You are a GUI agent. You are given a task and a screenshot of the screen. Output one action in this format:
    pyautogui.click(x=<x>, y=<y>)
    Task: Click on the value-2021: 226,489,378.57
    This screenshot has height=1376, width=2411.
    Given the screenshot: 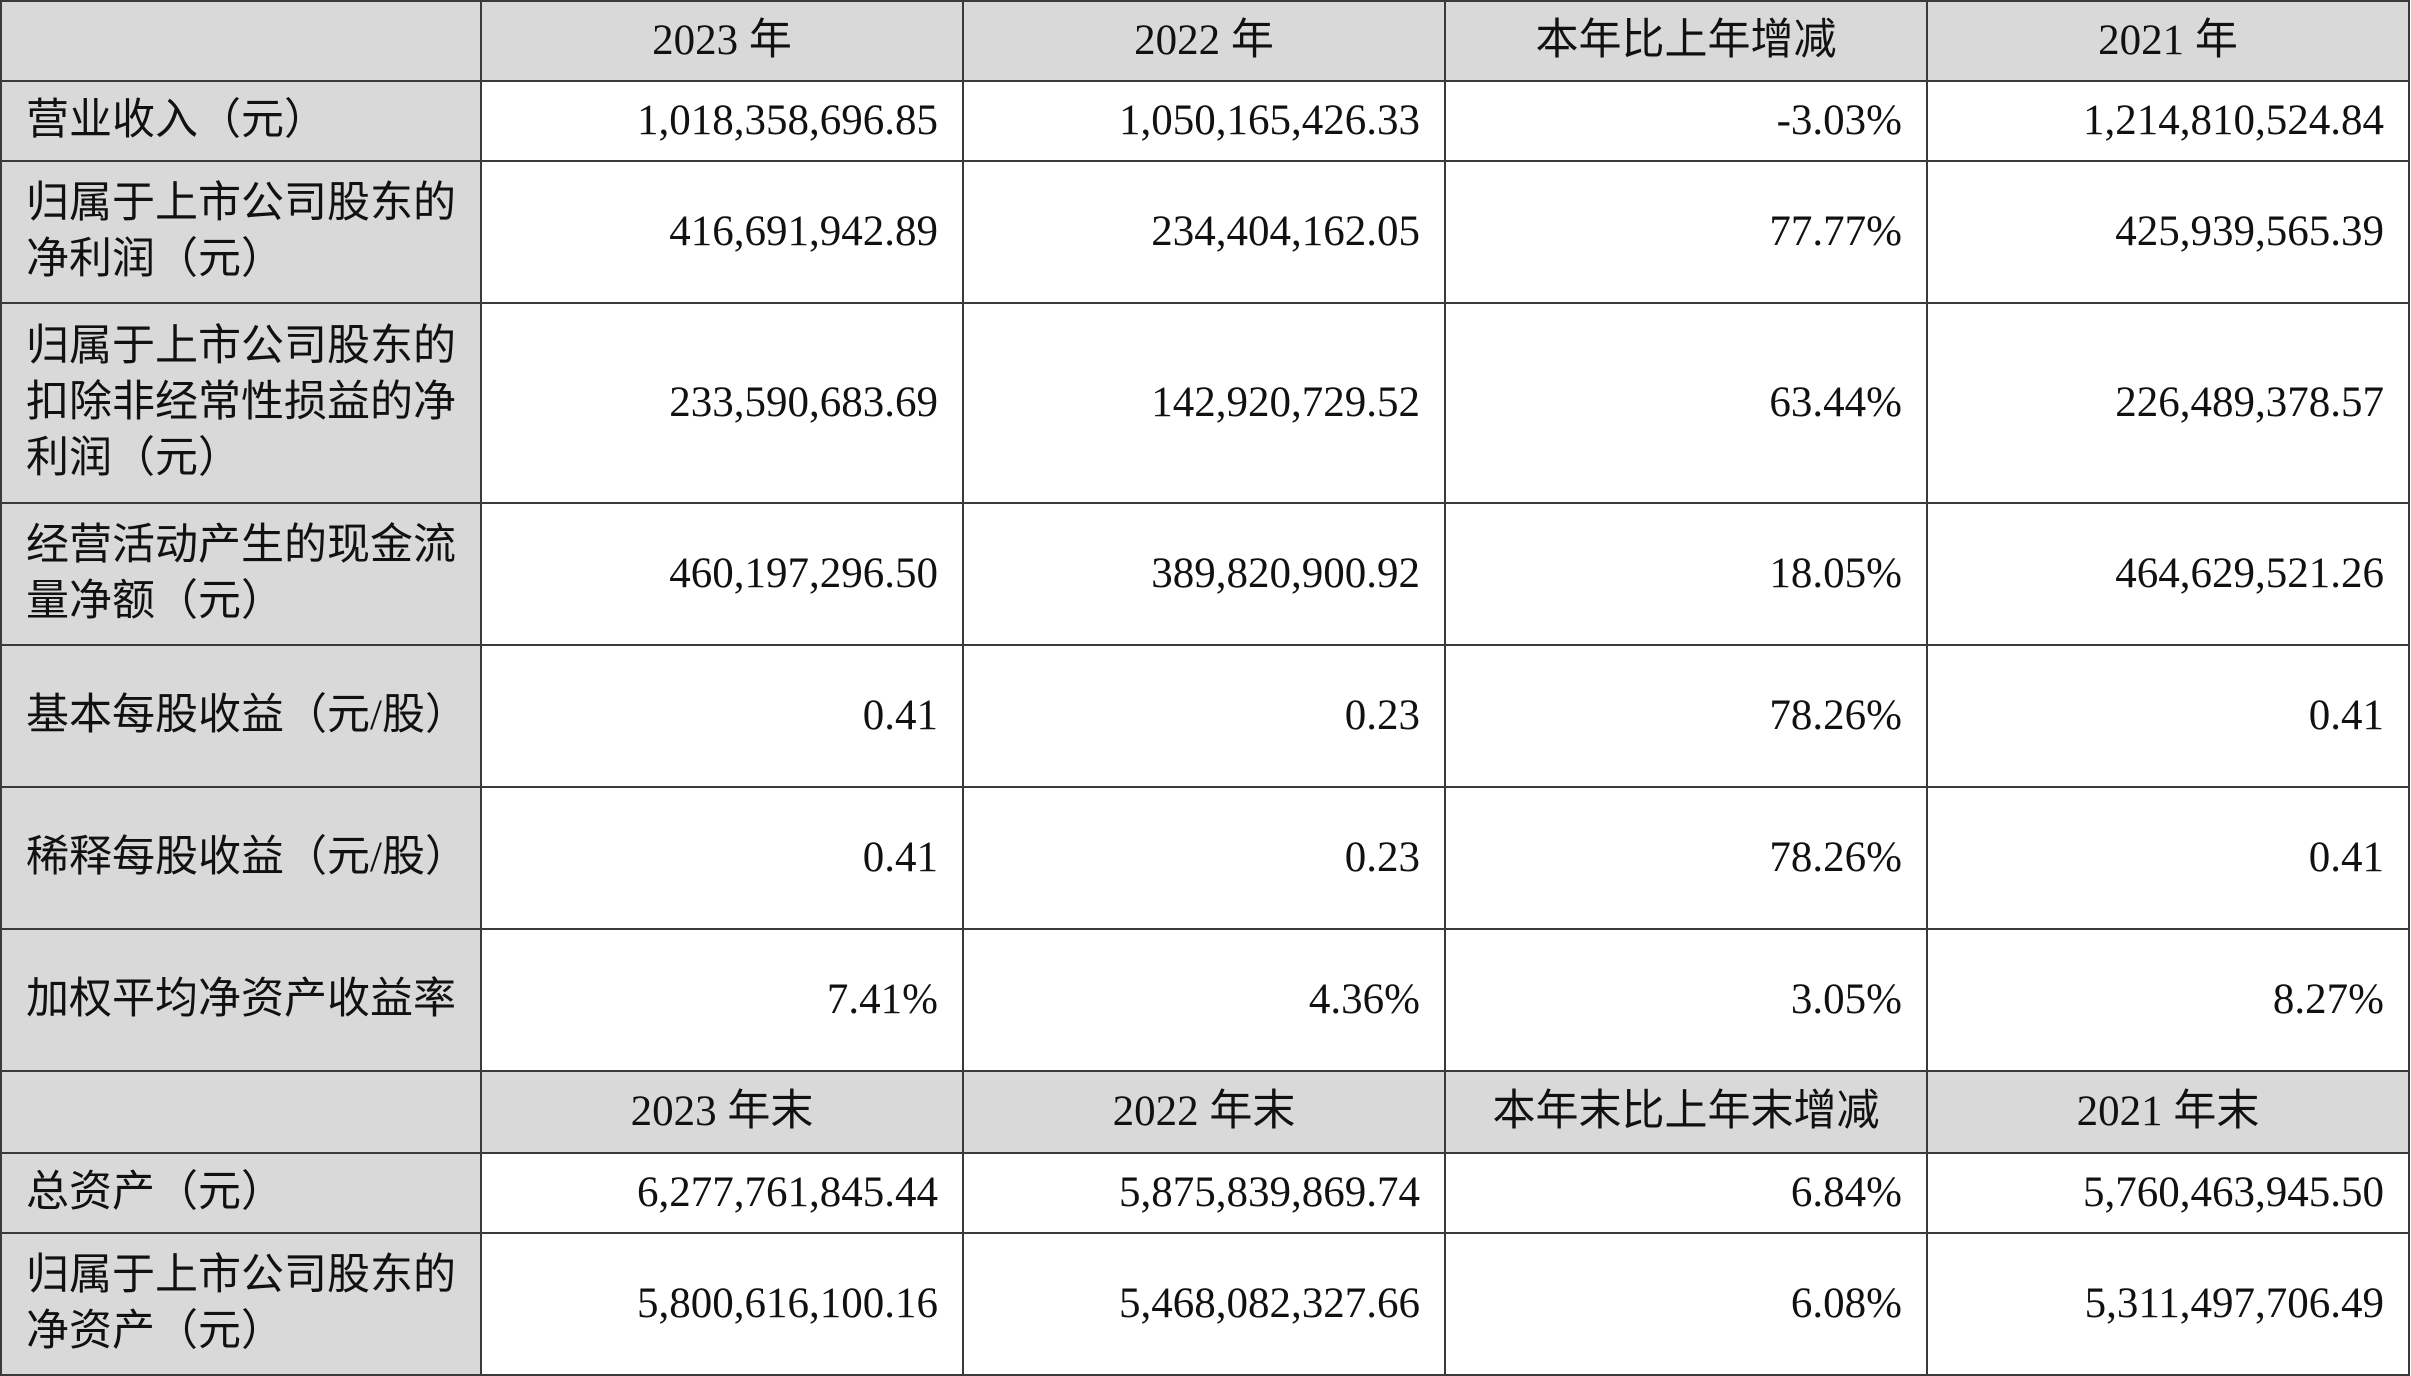 What is the action you would take?
    pyautogui.click(x=2168, y=403)
    